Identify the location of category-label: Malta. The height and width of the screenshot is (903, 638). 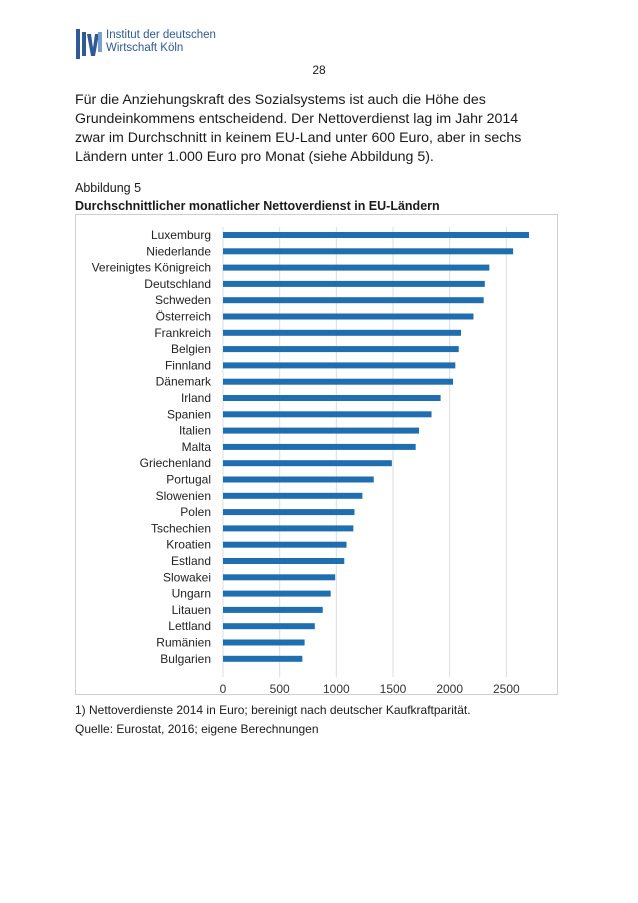
(197, 447).